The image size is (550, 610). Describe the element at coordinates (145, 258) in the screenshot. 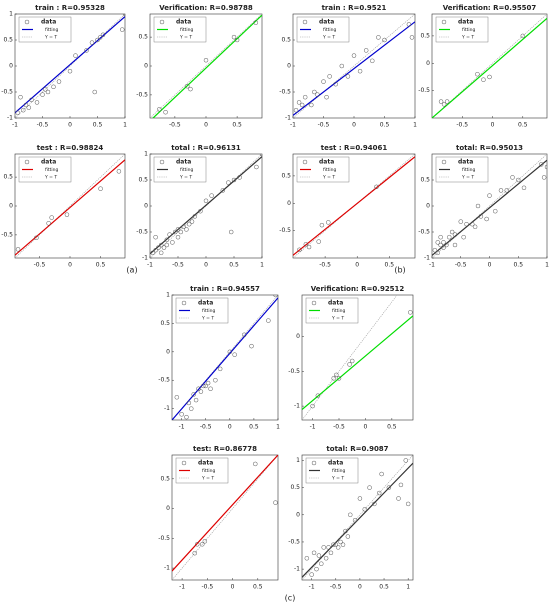

I see `y-tick-label: -1` at that location.